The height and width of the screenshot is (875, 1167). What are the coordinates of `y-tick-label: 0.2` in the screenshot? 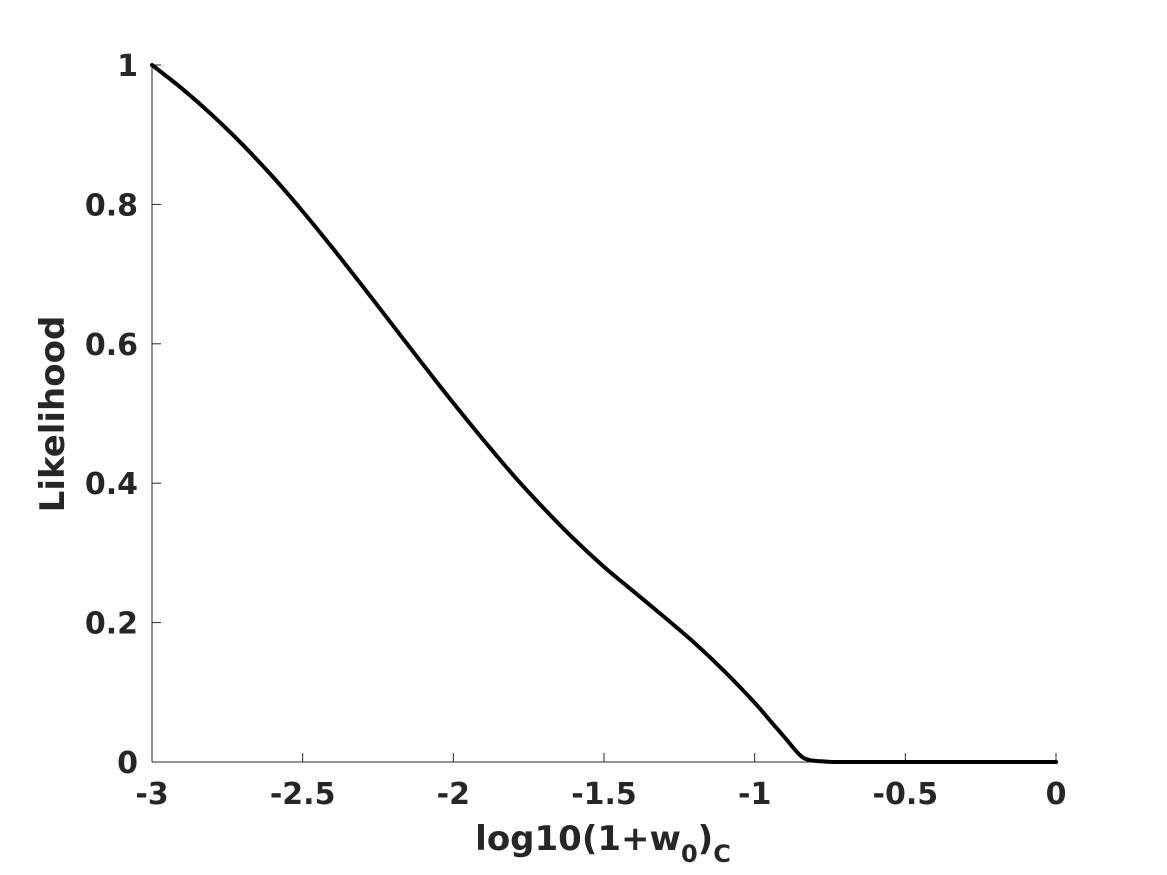 It's located at (111, 624).